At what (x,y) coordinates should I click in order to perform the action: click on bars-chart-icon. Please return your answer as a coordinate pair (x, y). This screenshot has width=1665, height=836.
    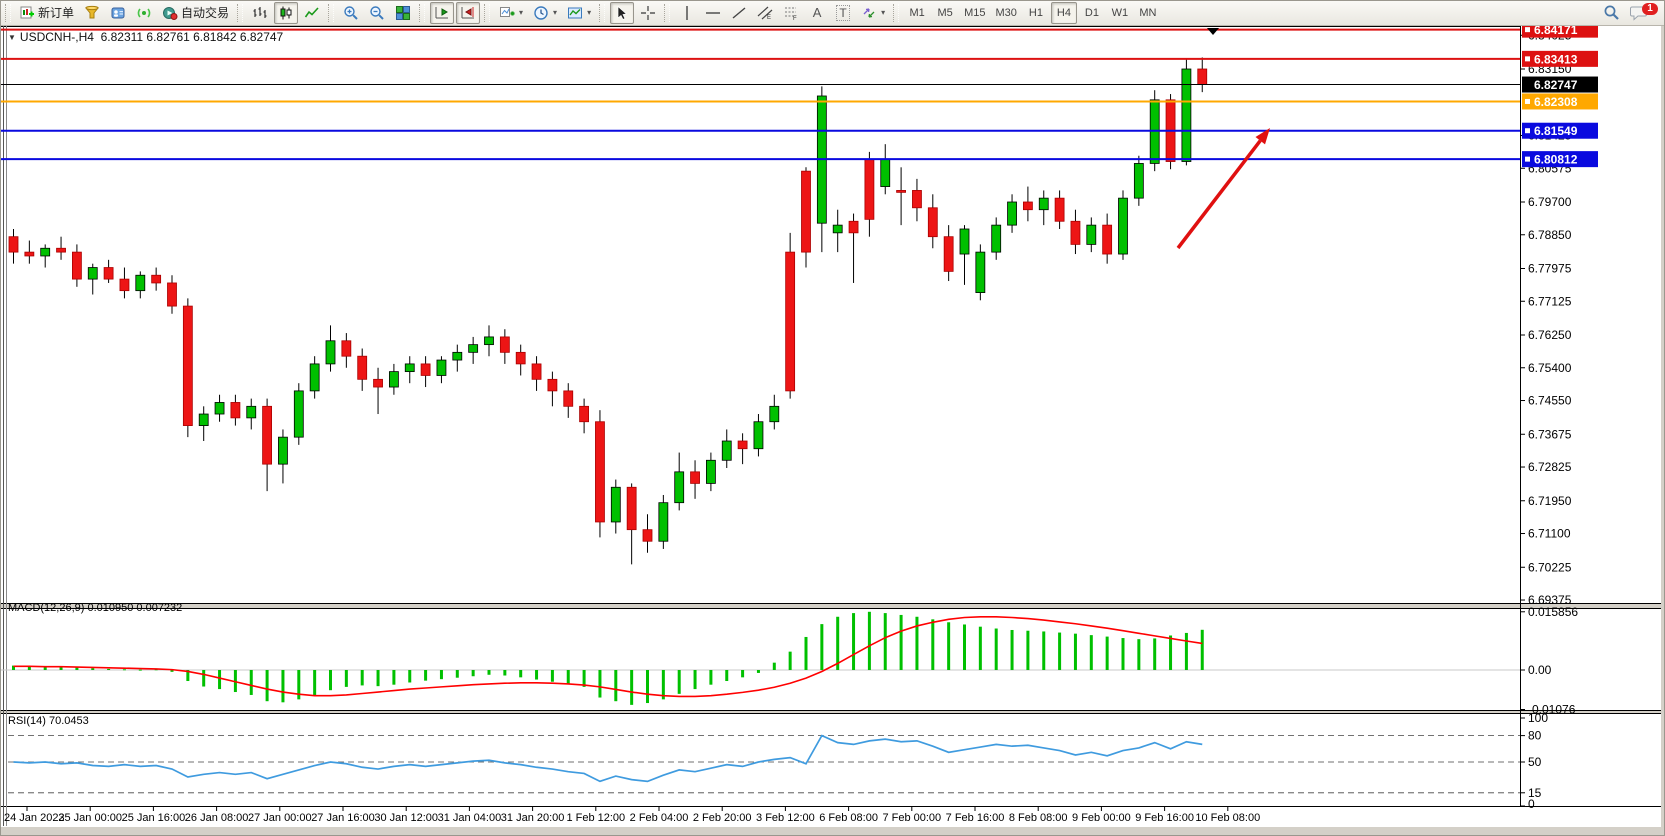
    Looking at the image, I should click on (260, 12).